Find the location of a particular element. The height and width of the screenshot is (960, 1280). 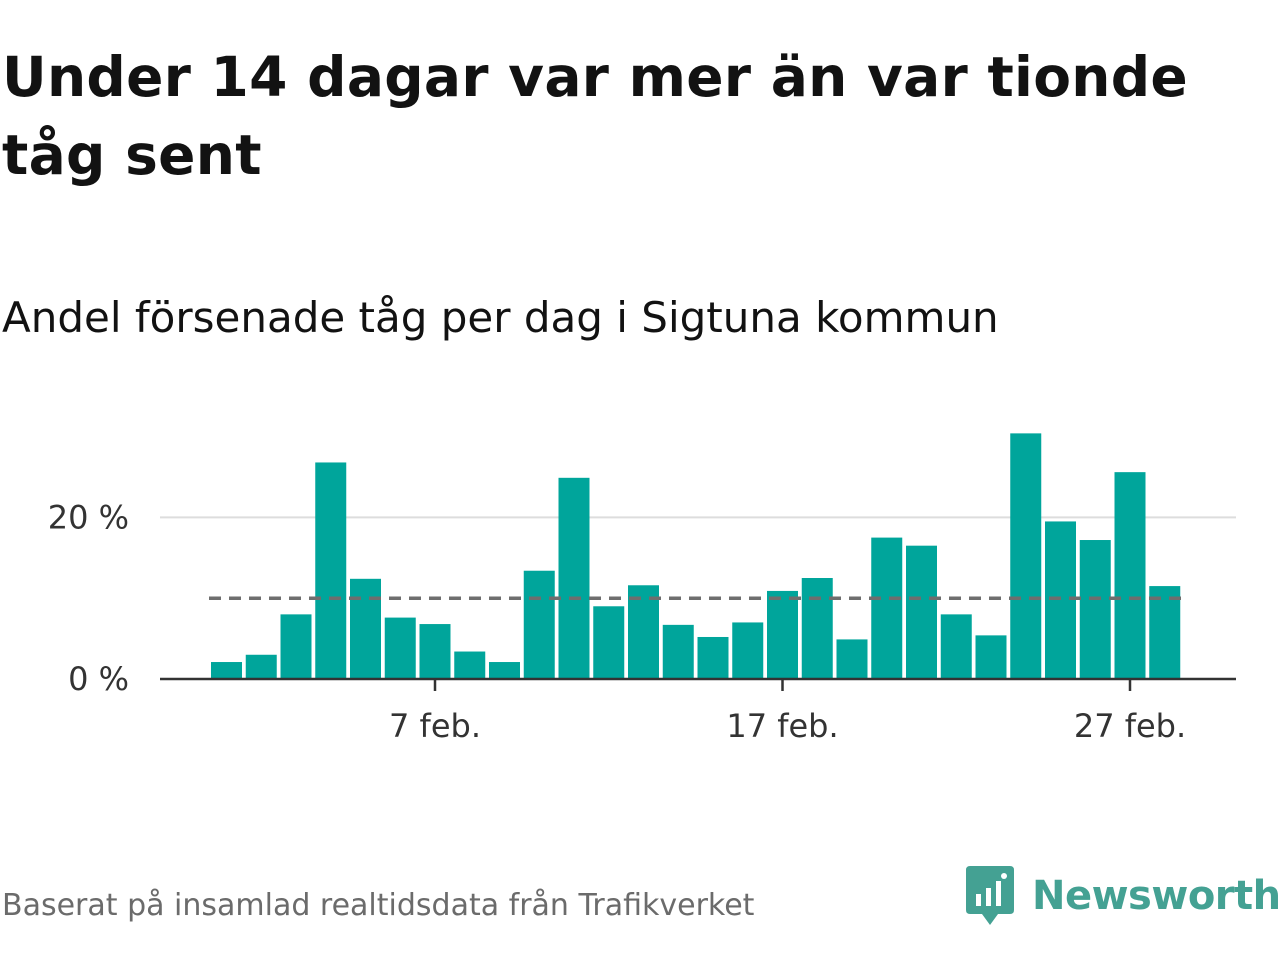

newsworthy-logo-icon is located at coordinates (990, 895).